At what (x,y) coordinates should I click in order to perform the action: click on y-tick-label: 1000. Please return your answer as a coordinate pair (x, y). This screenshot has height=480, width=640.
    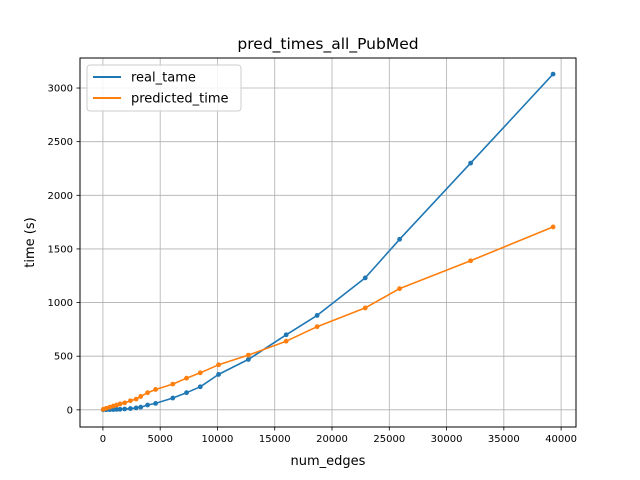
    Looking at the image, I should click on (60, 303).